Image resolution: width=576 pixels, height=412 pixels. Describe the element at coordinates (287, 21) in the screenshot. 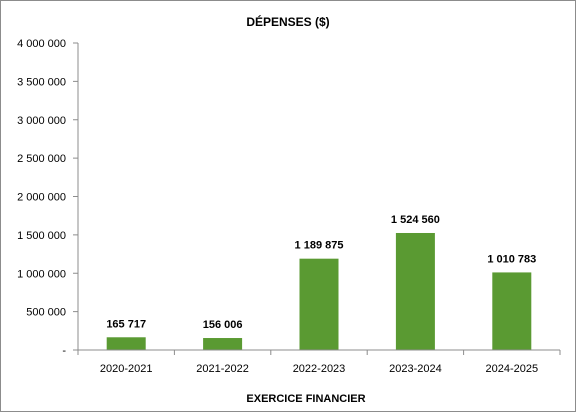

I see `chart-title: DÉPENSES ($)` at that location.